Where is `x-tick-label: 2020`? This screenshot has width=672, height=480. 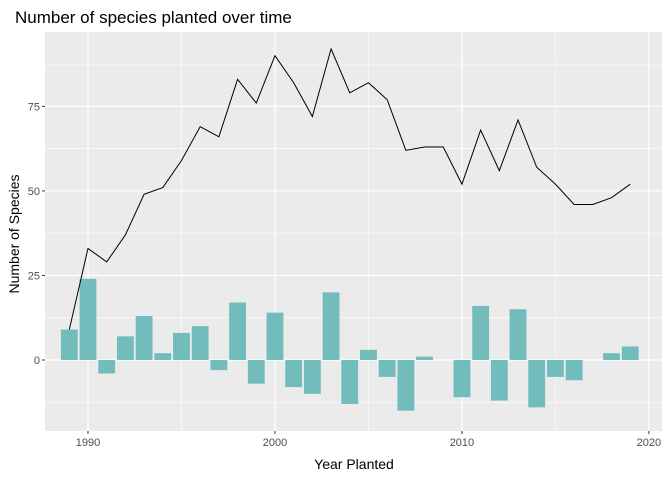 x-tick-label: 2020 is located at coordinates (649, 443).